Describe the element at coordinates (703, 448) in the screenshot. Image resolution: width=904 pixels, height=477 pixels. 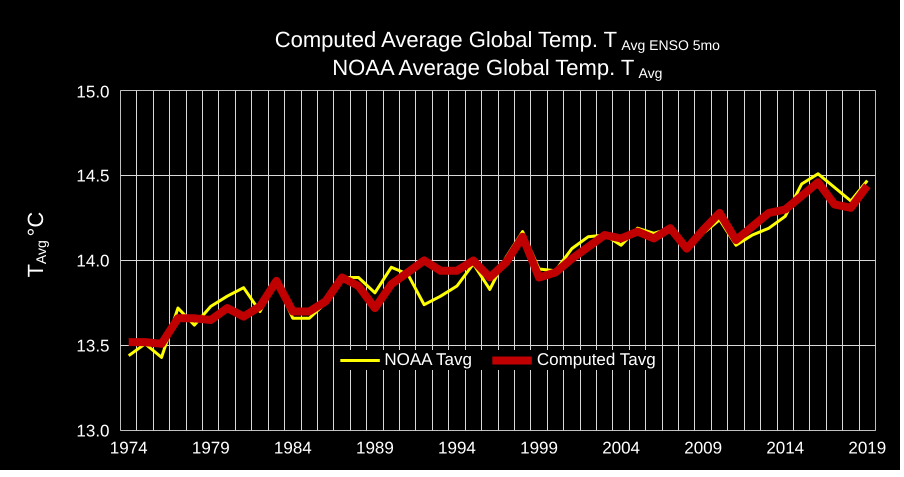
I see `x-tick-label: 2009` at that location.